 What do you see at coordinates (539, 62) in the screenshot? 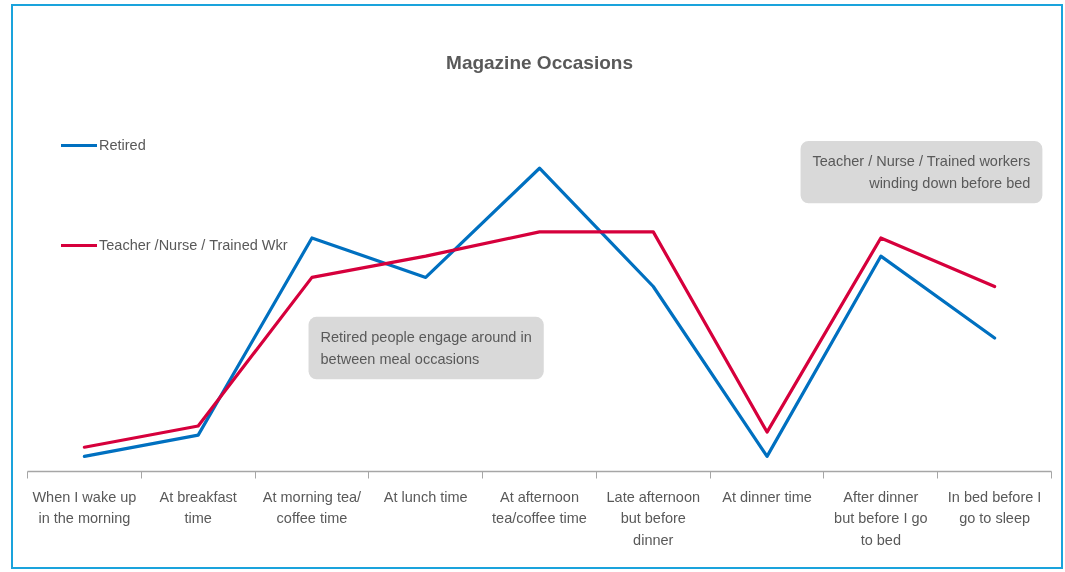
I see `chart-title: Magazine Occasions` at bounding box center [539, 62].